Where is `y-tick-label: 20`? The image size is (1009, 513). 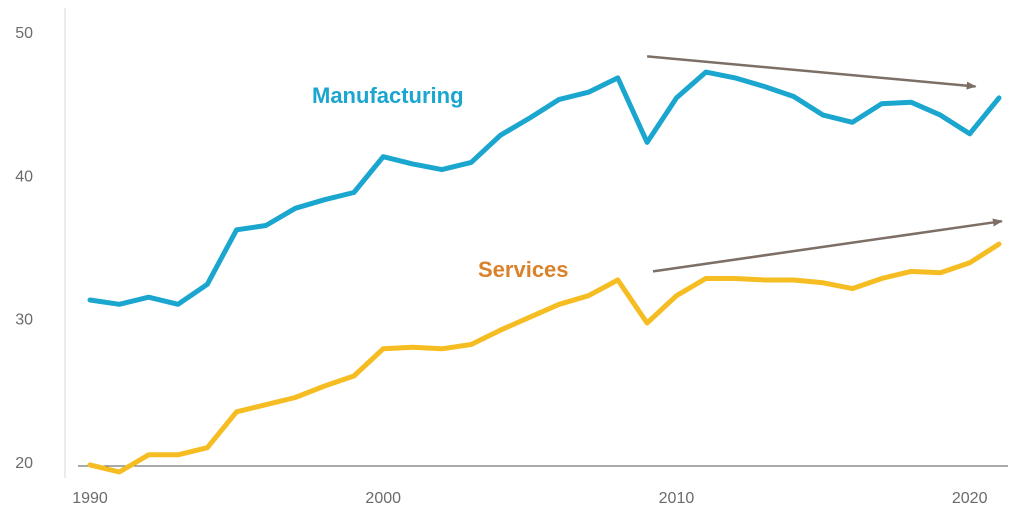 y-tick-label: 20 is located at coordinates (24, 463).